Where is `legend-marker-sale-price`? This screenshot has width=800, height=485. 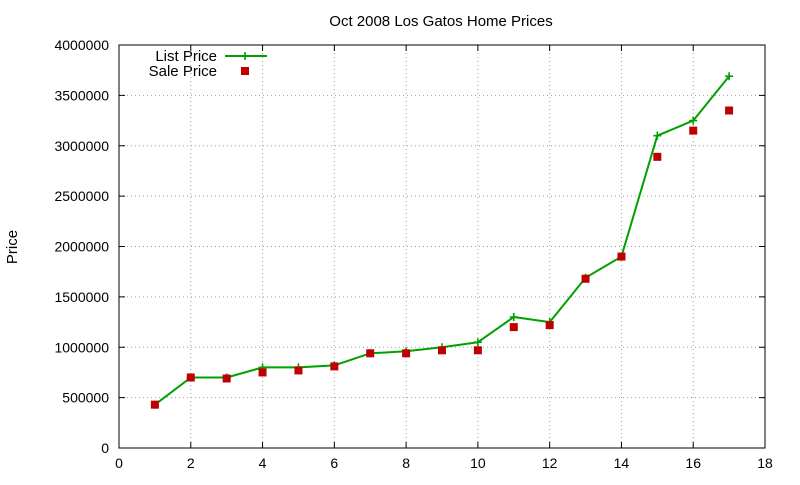
legend-marker-sale-price is located at coordinates (245, 71).